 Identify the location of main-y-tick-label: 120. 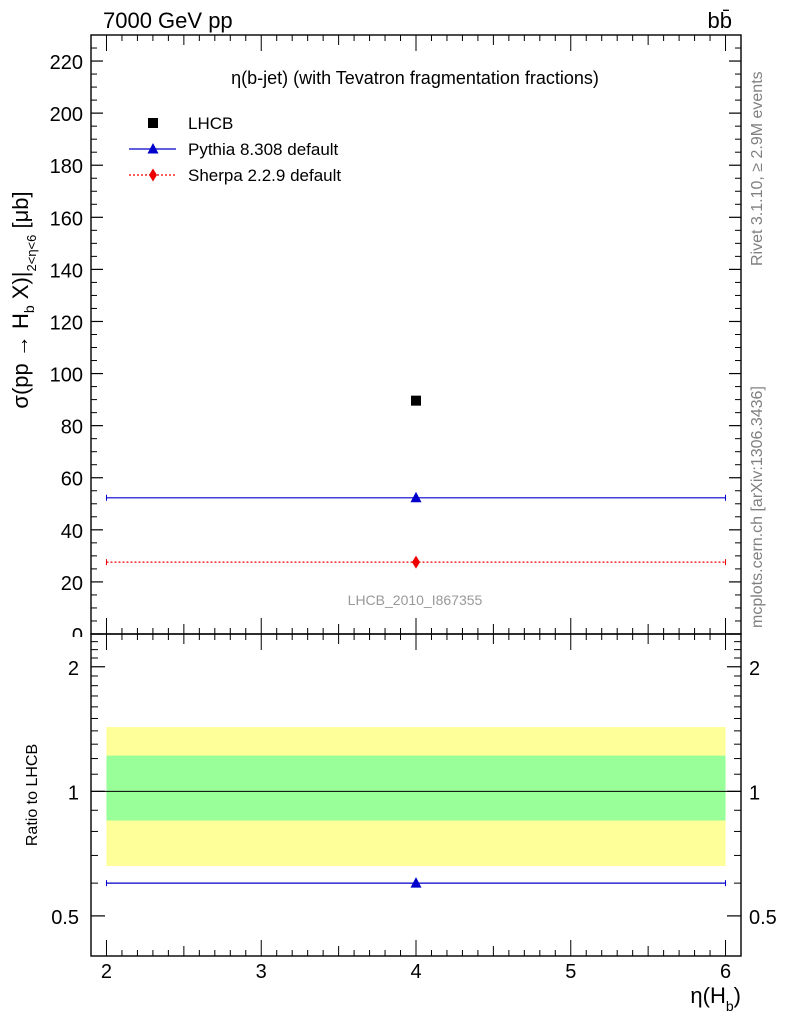
(66, 323).